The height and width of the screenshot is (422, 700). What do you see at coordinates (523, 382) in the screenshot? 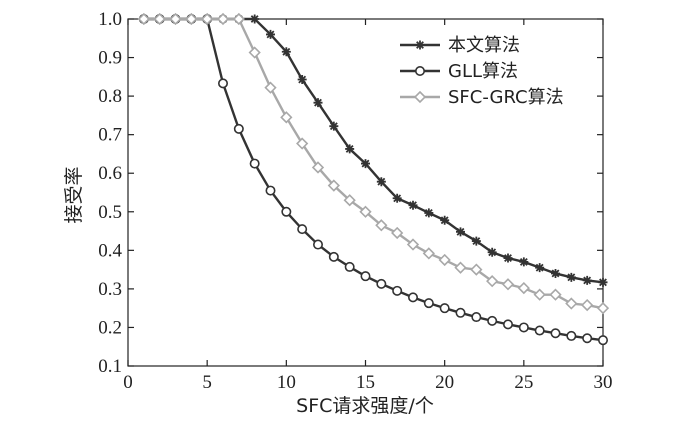
I see `x-tick-label: 25` at bounding box center [523, 382].